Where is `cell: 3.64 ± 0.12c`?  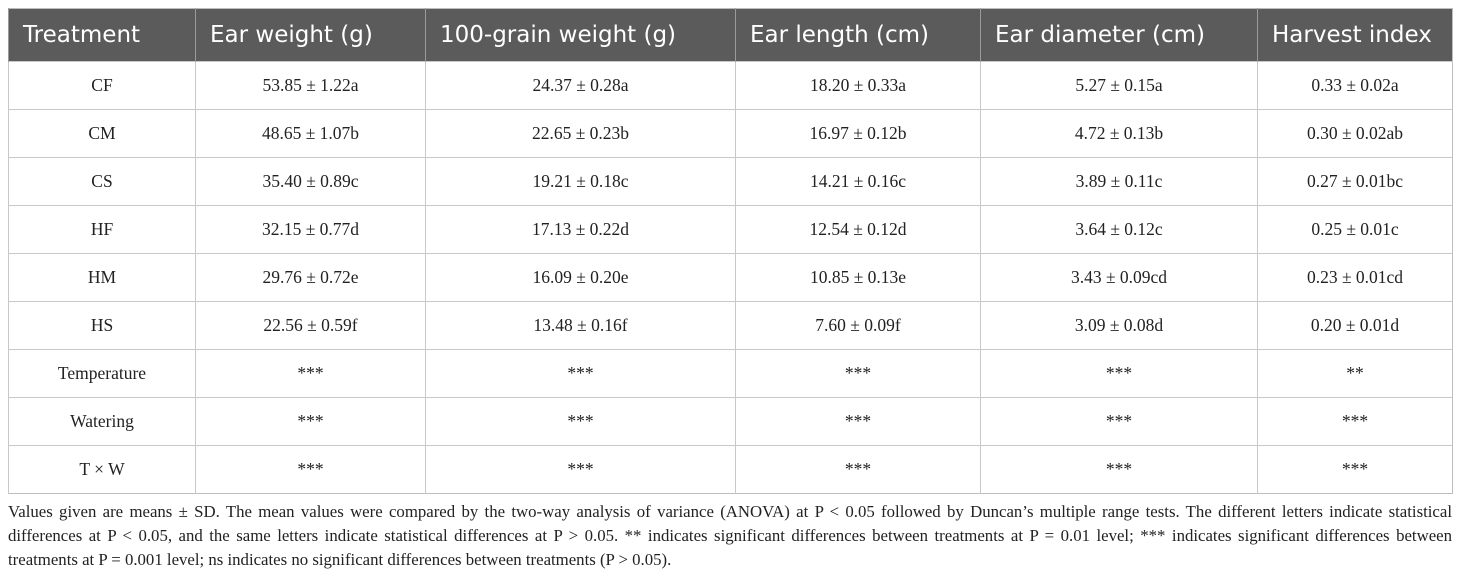 cell: 3.64 ± 0.12c is located at coordinates (1119, 229).